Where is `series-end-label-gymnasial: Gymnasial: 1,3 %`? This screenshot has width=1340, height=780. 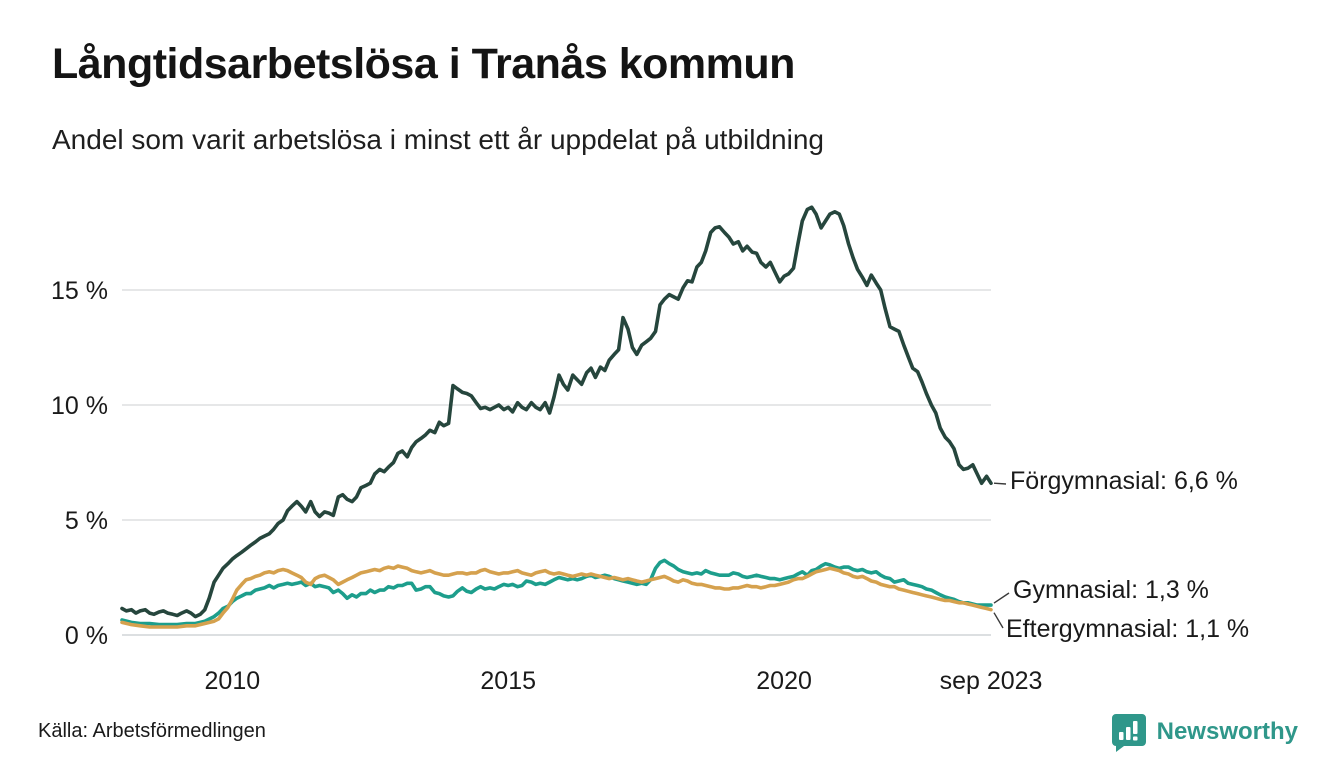 series-end-label-gymnasial: Gymnasial: 1,3 % is located at coordinates (1111, 590).